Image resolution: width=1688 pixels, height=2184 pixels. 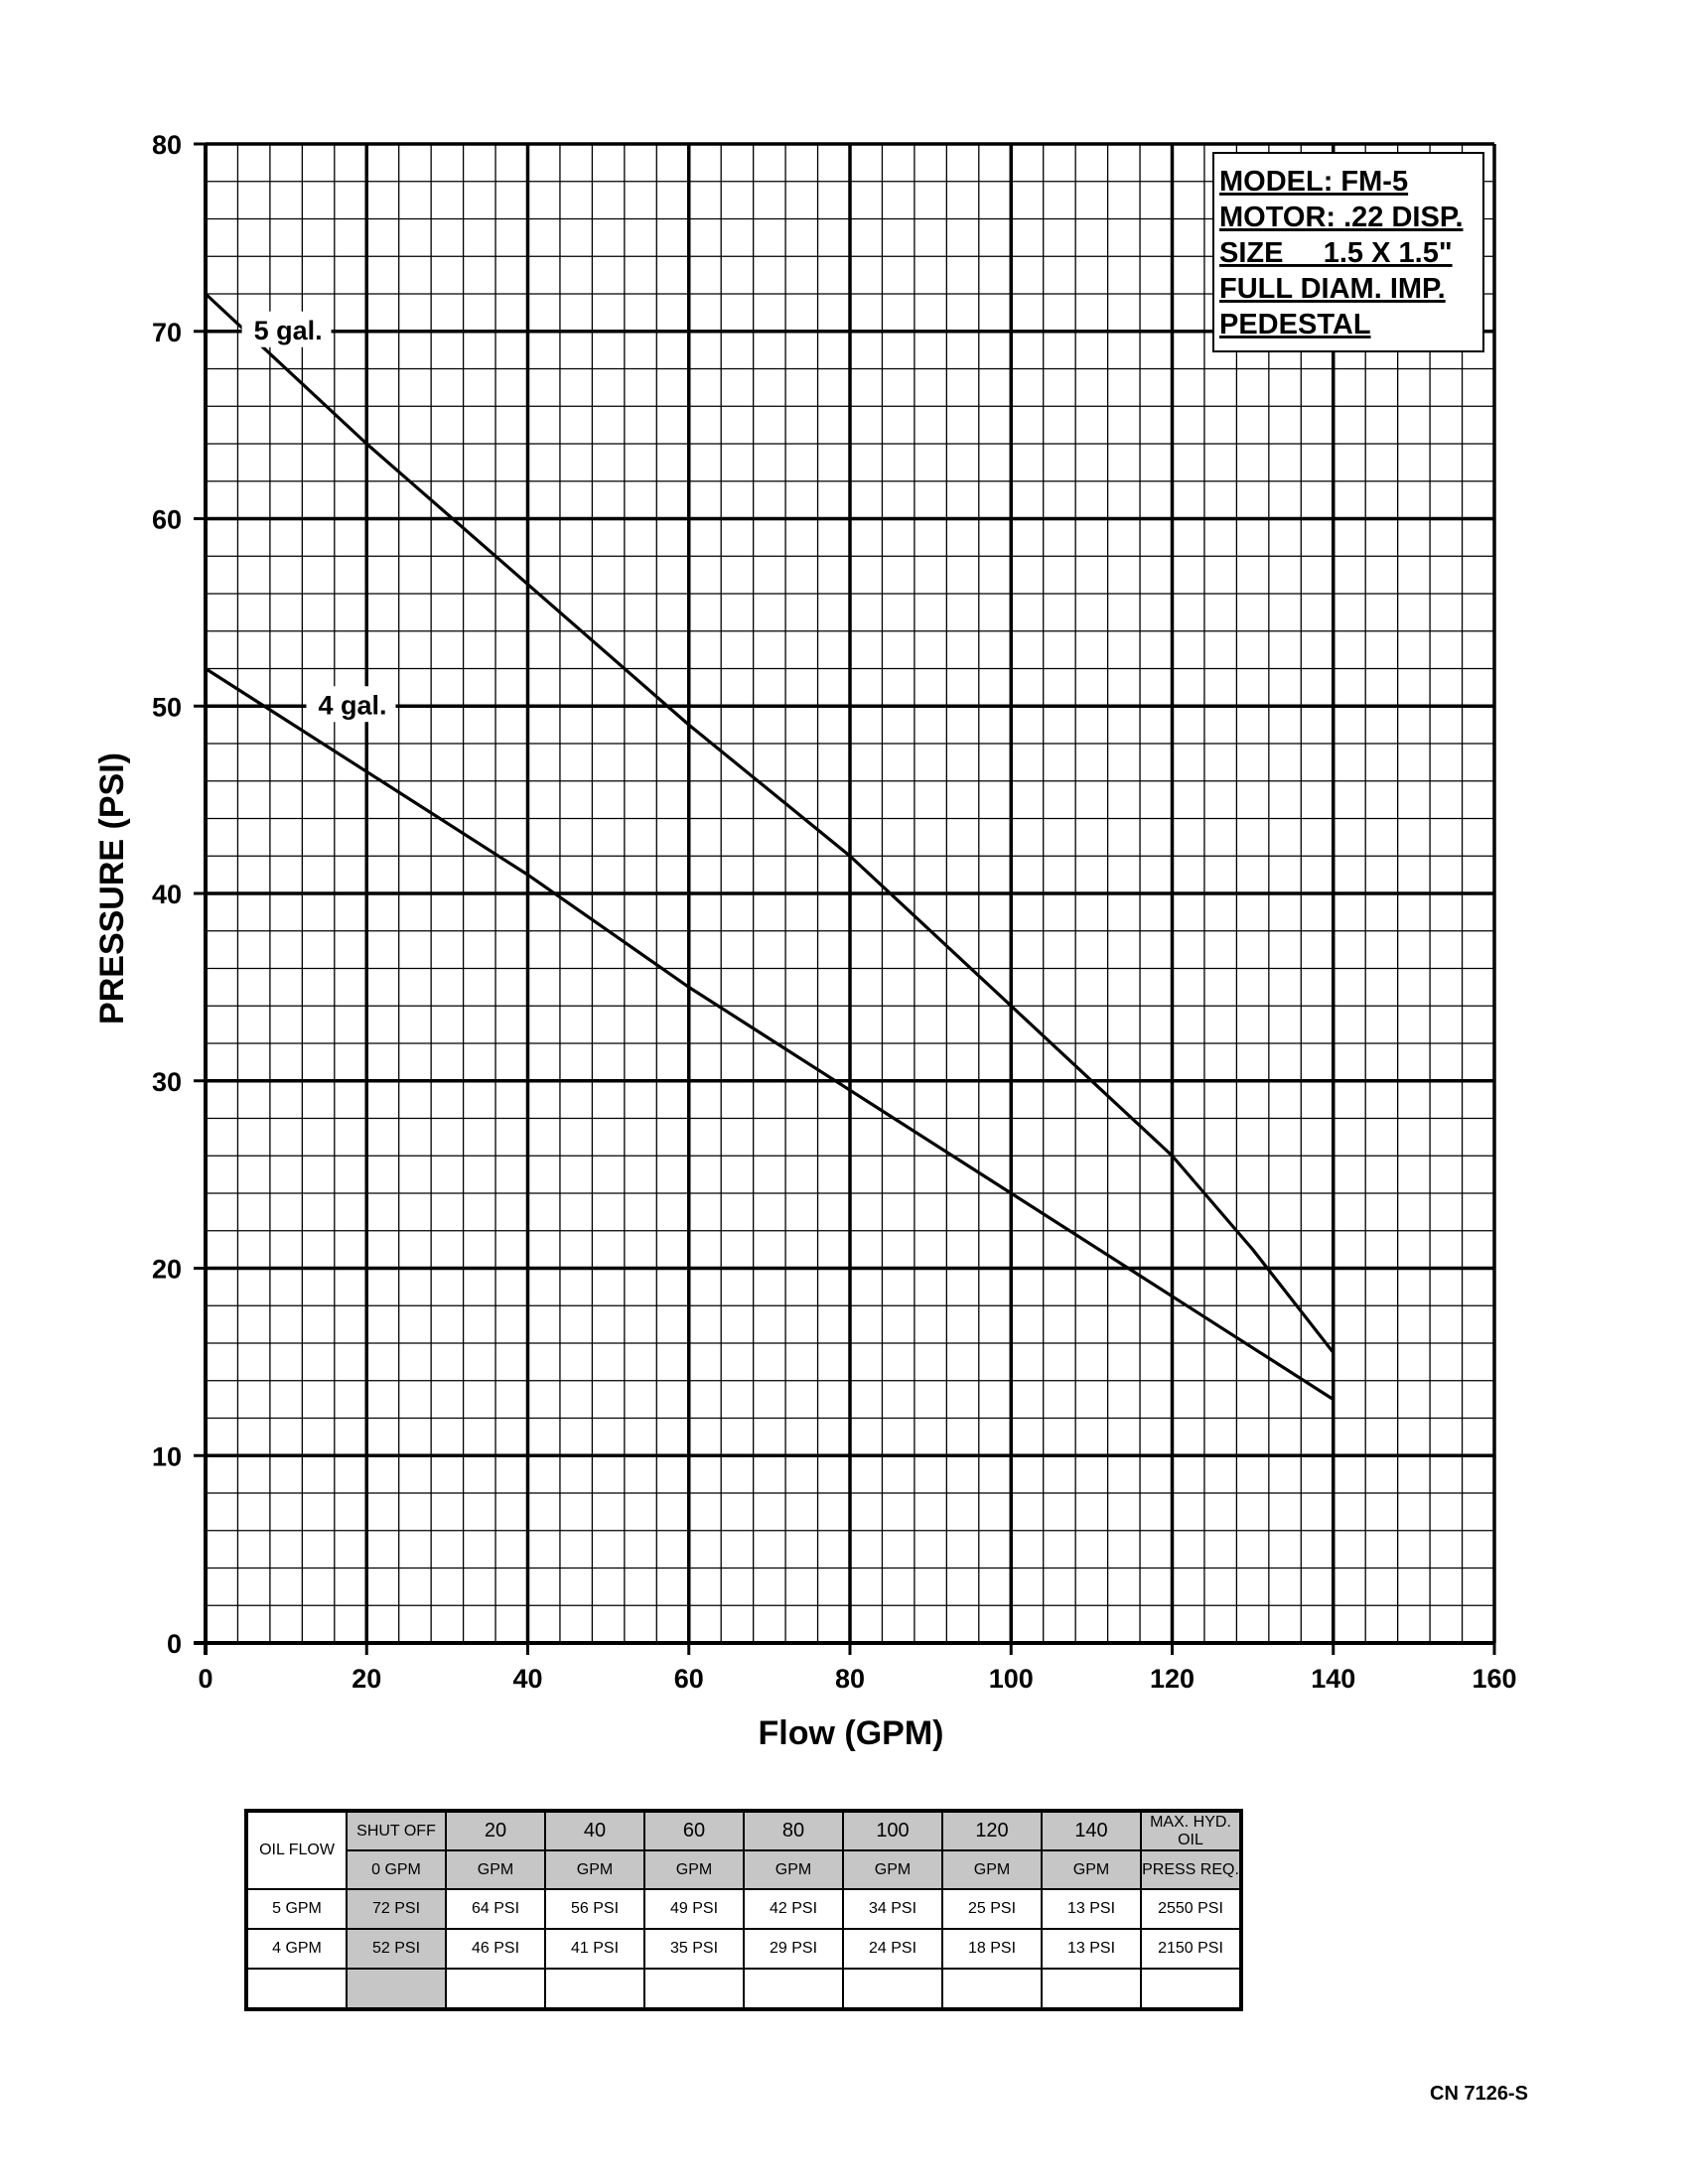 I want to click on table-cell: 24 PSI, so click(x=892, y=1949).